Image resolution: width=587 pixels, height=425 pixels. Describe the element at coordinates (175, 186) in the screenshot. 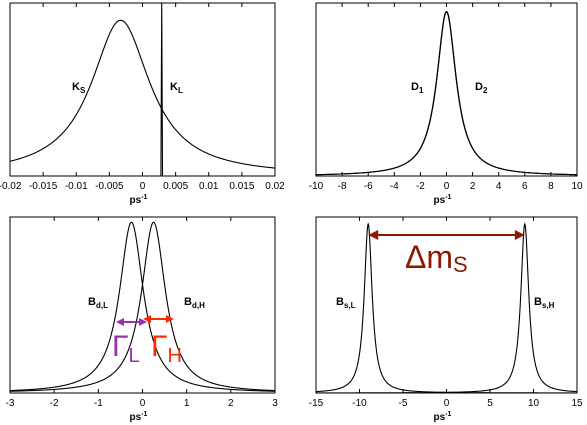

I see `x-tick-label: 0.005` at that location.